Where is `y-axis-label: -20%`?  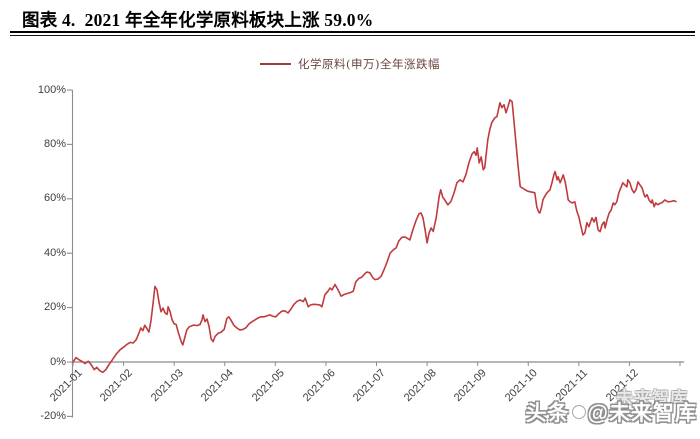 y-axis-label: -20% is located at coordinates (53, 415).